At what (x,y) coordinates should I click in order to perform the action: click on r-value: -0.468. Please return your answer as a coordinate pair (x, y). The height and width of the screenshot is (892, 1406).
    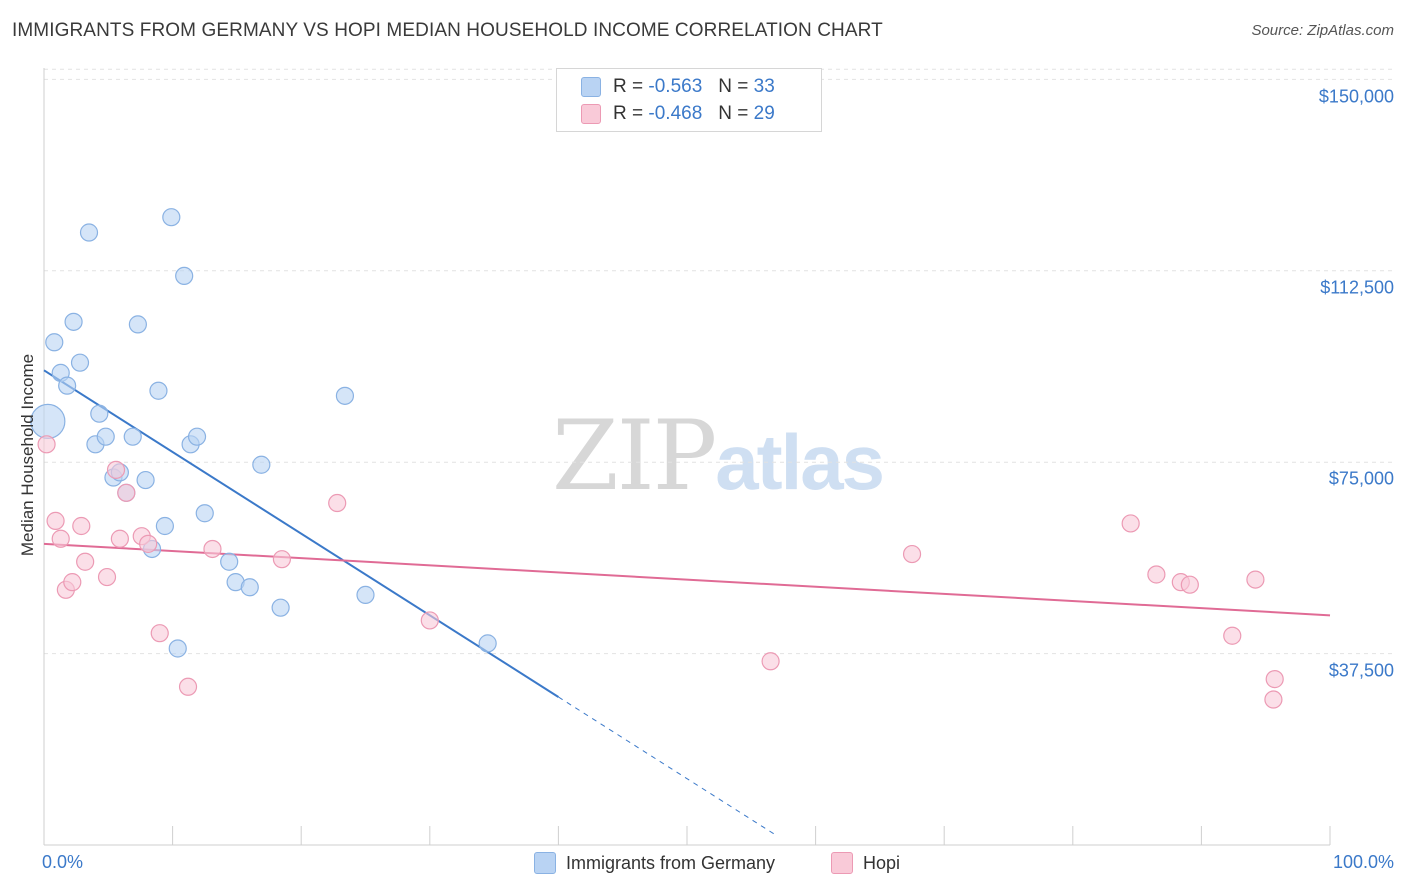
    Looking at the image, I should click on (675, 113).